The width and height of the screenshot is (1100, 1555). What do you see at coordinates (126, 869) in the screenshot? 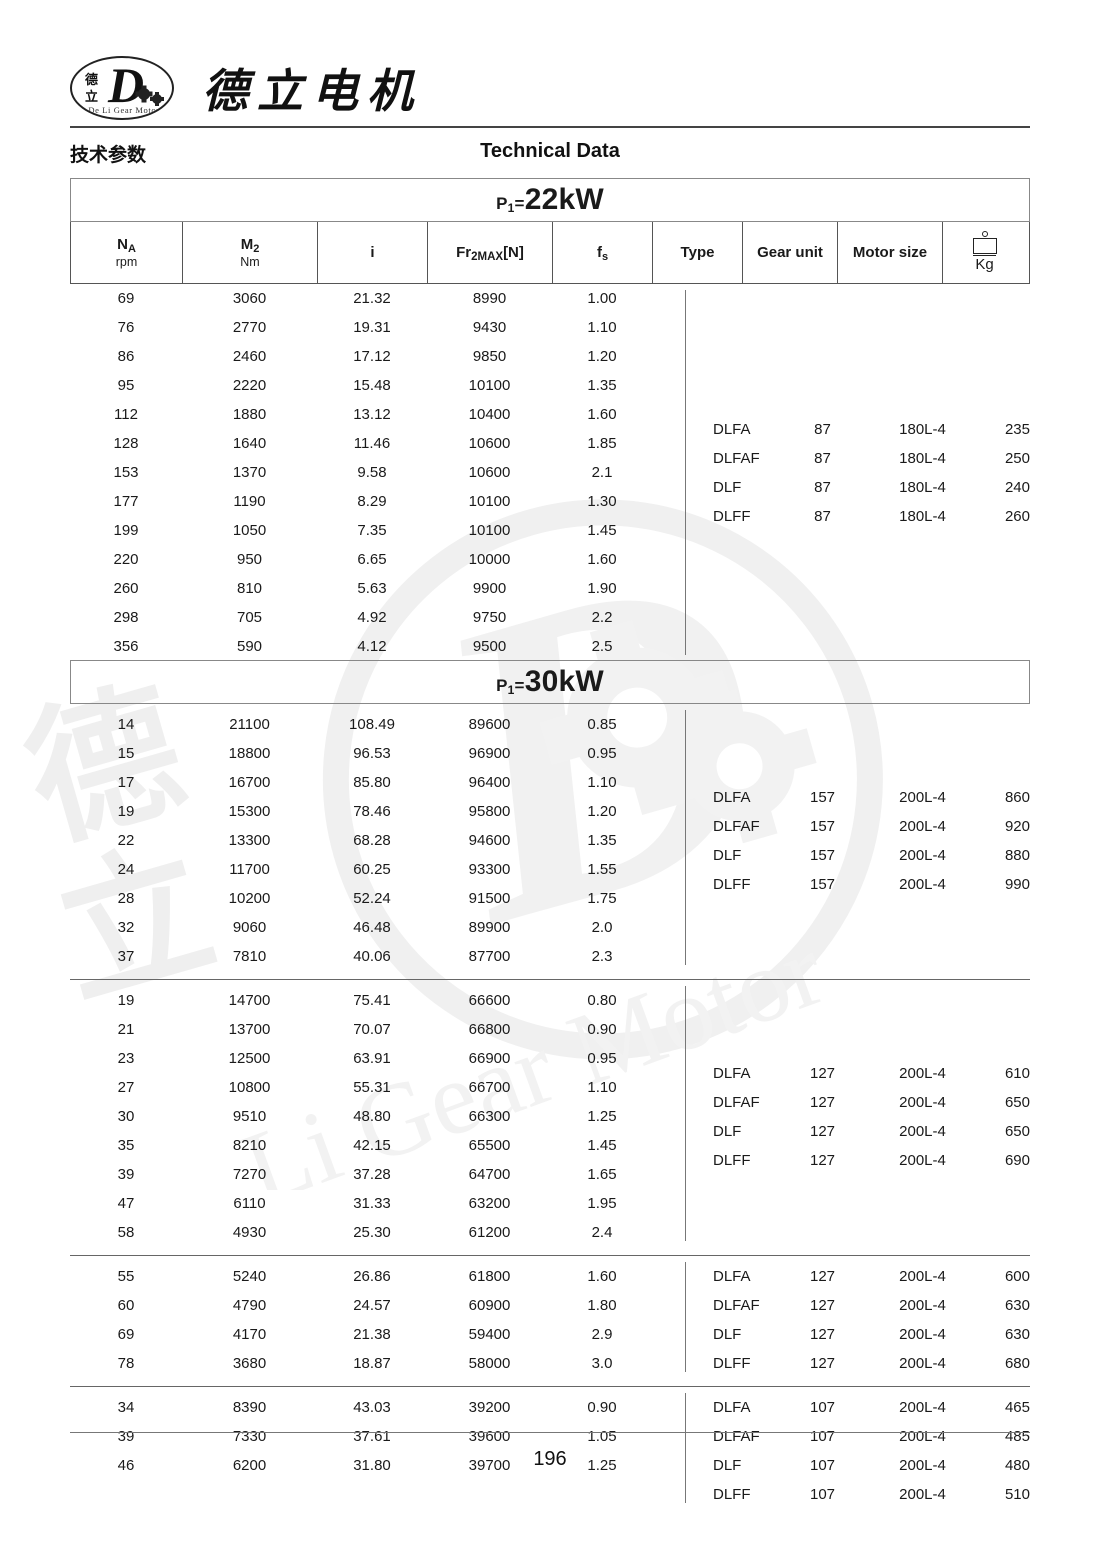
I see `table-cell: 24` at bounding box center [126, 869].